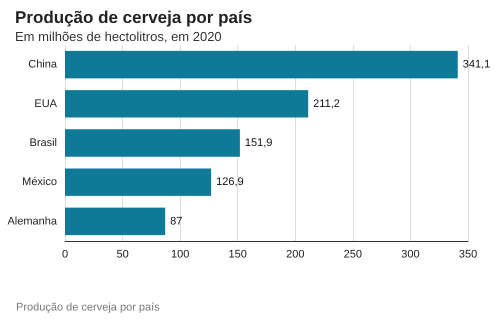  I want to click on text: Produção de cerveja por país, so click(88, 308).